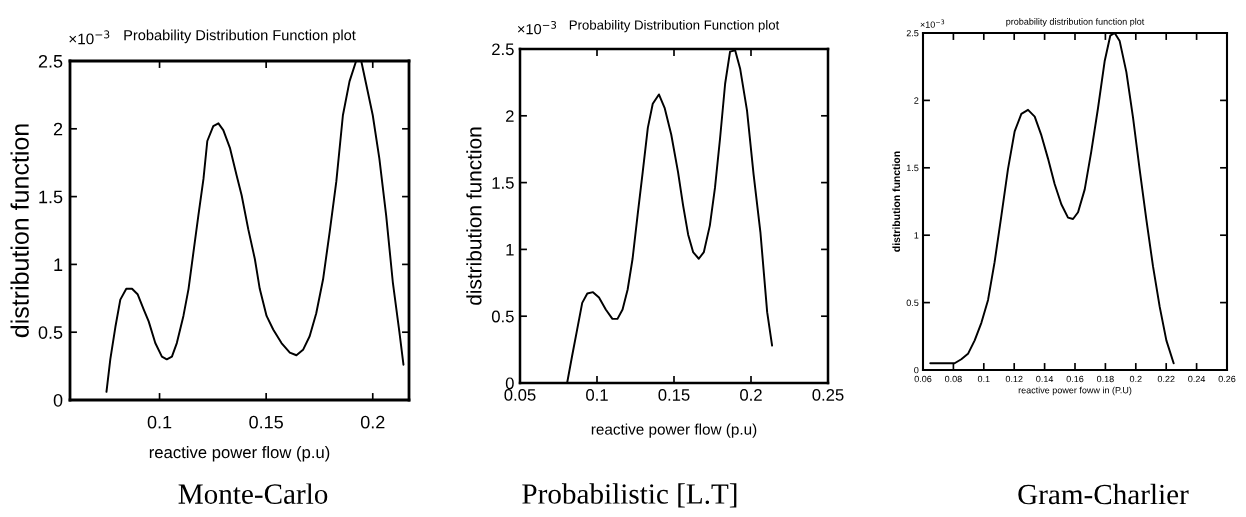  I want to click on x-tick-label: 0.14, so click(1045, 379).